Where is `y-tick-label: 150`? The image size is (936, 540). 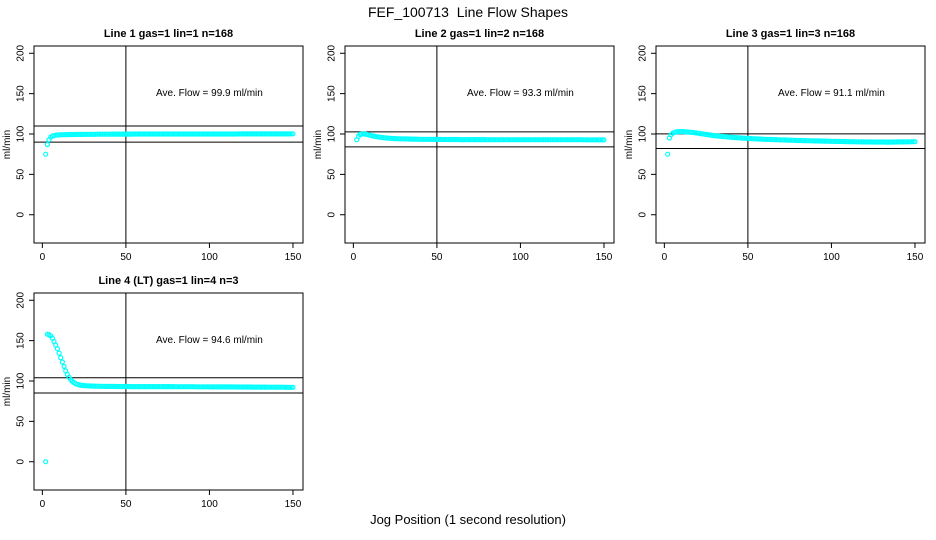
y-tick-label: 150 is located at coordinates (643, 93).